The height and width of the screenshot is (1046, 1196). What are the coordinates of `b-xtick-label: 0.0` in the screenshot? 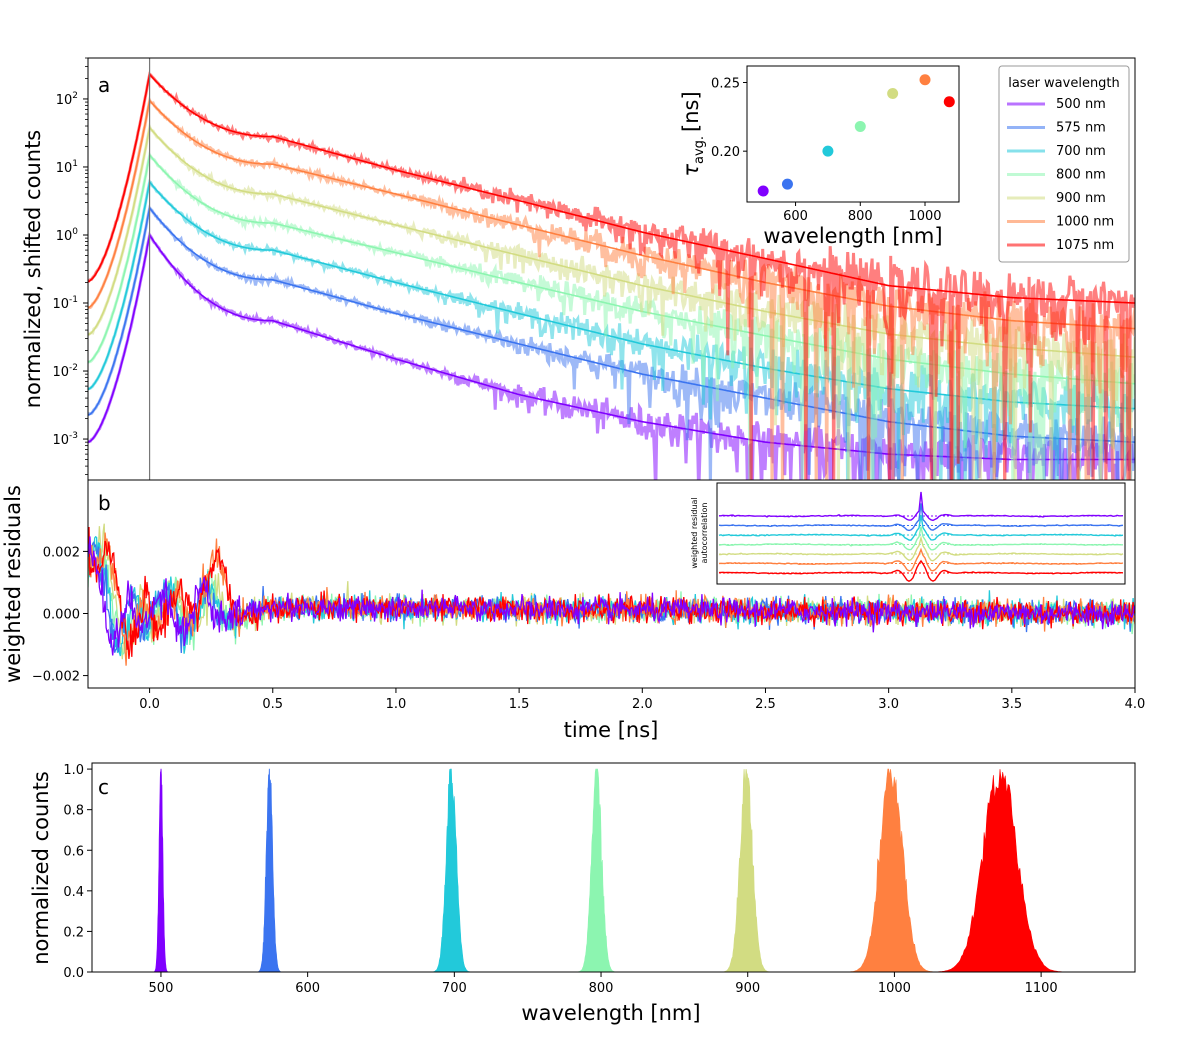 It's located at (149, 704).